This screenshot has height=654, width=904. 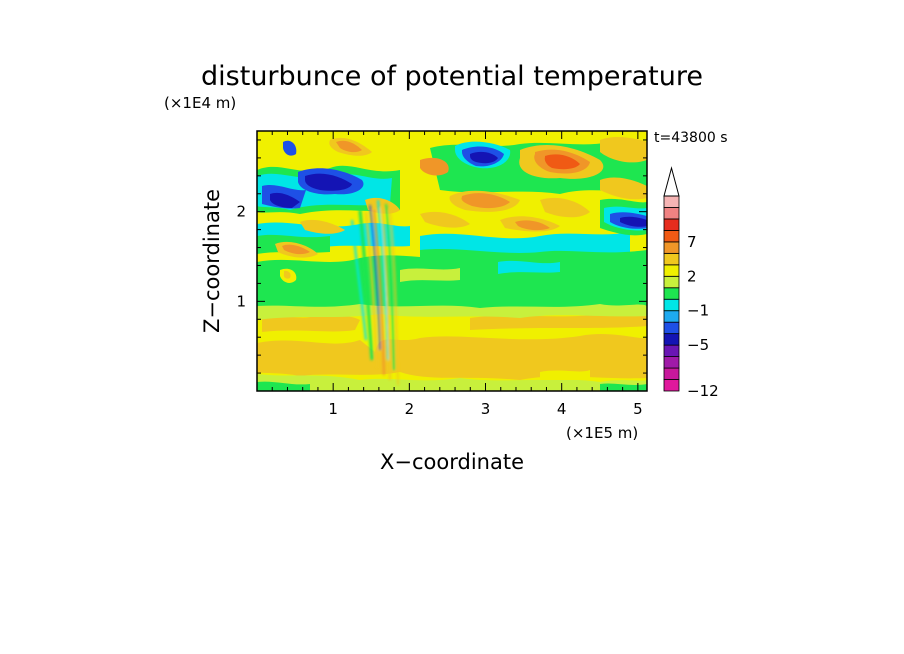 I want to click on colorbar: −12−5−127, so click(x=691, y=283).